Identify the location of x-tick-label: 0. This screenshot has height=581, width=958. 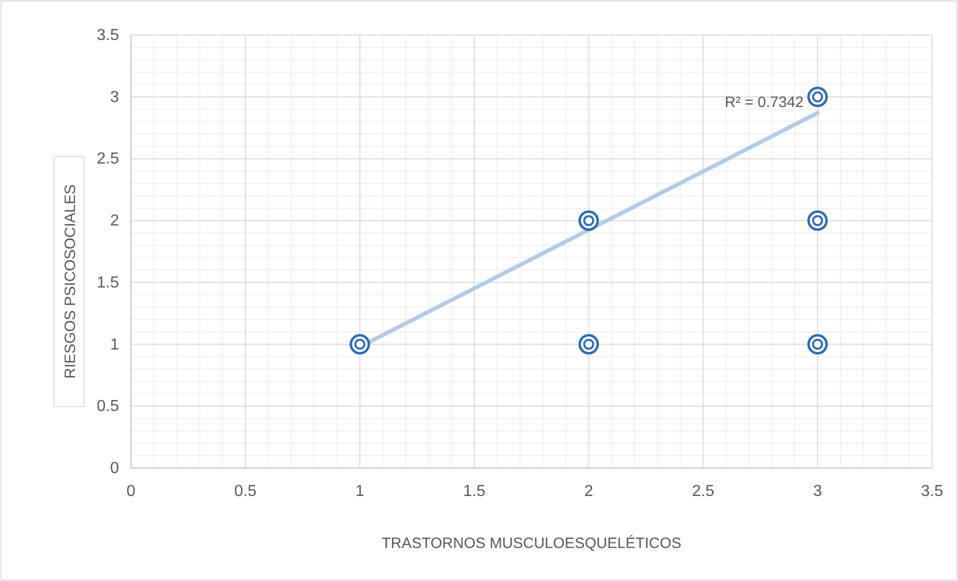
(131, 491).